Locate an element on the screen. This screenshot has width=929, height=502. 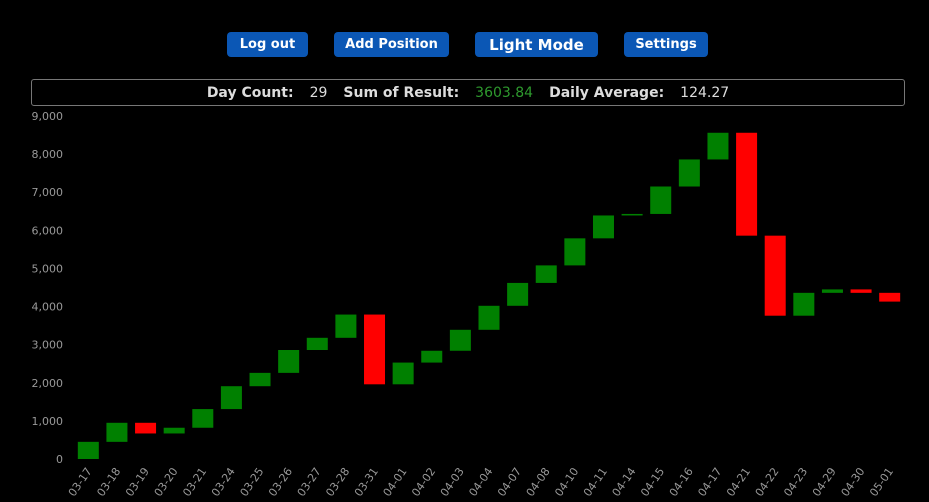
x-tick-label: 03-25 is located at coordinates (252, 482).